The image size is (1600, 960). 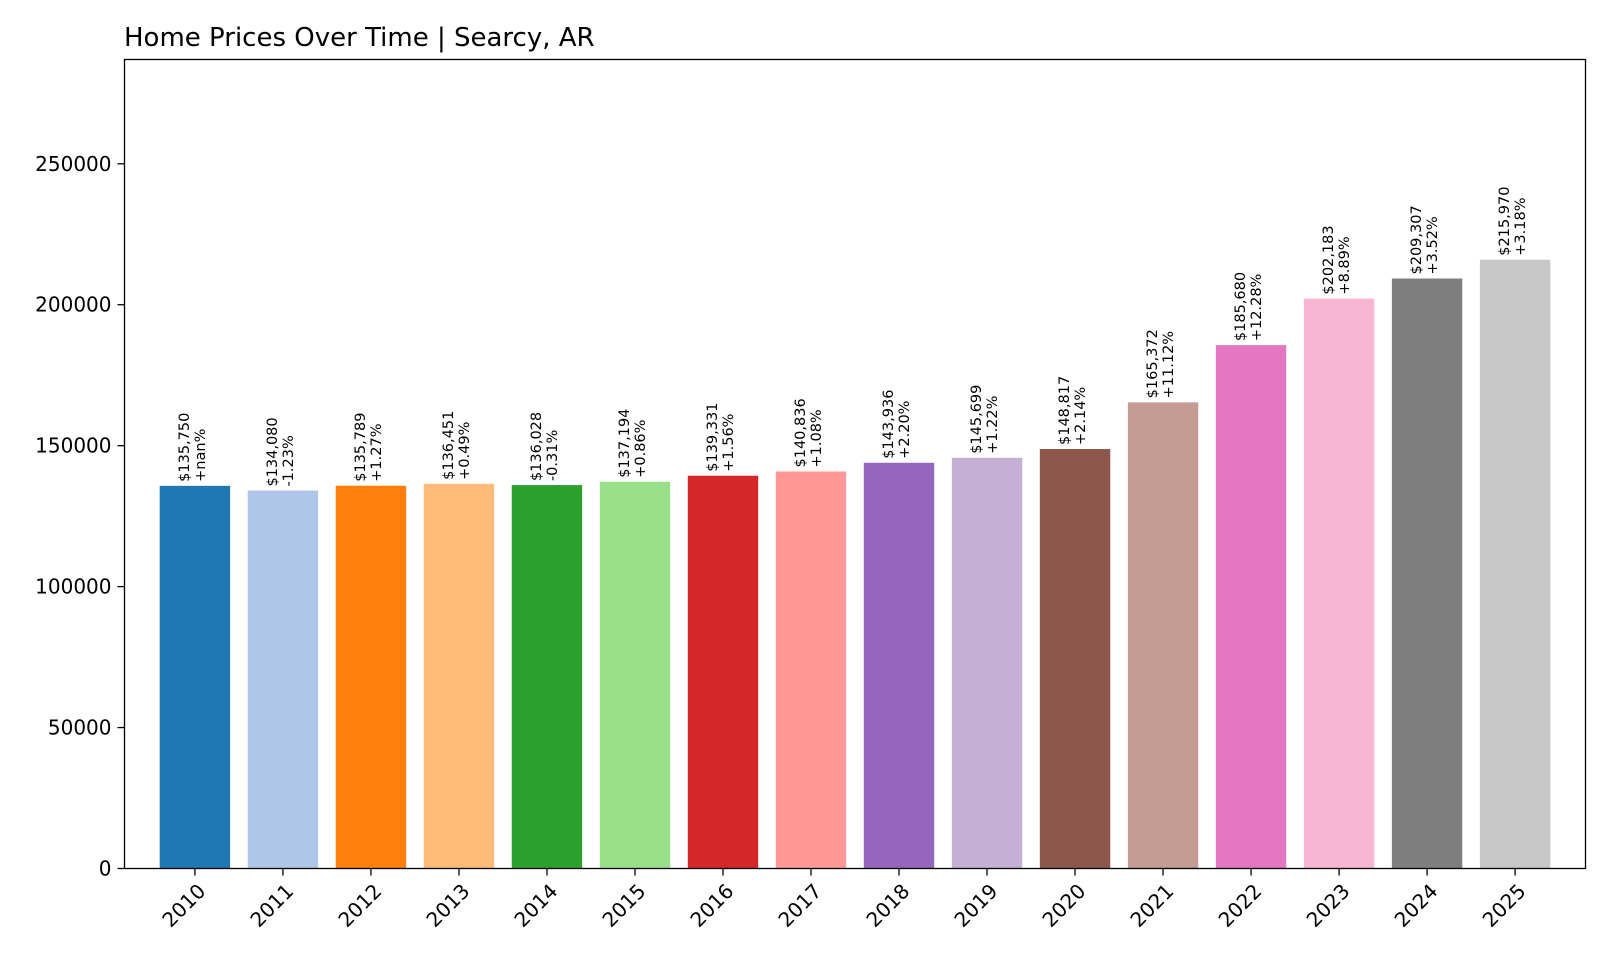 What do you see at coordinates (80, 728) in the screenshot?
I see `y-tick-label-50000: 50000` at bounding box center [80, 728].